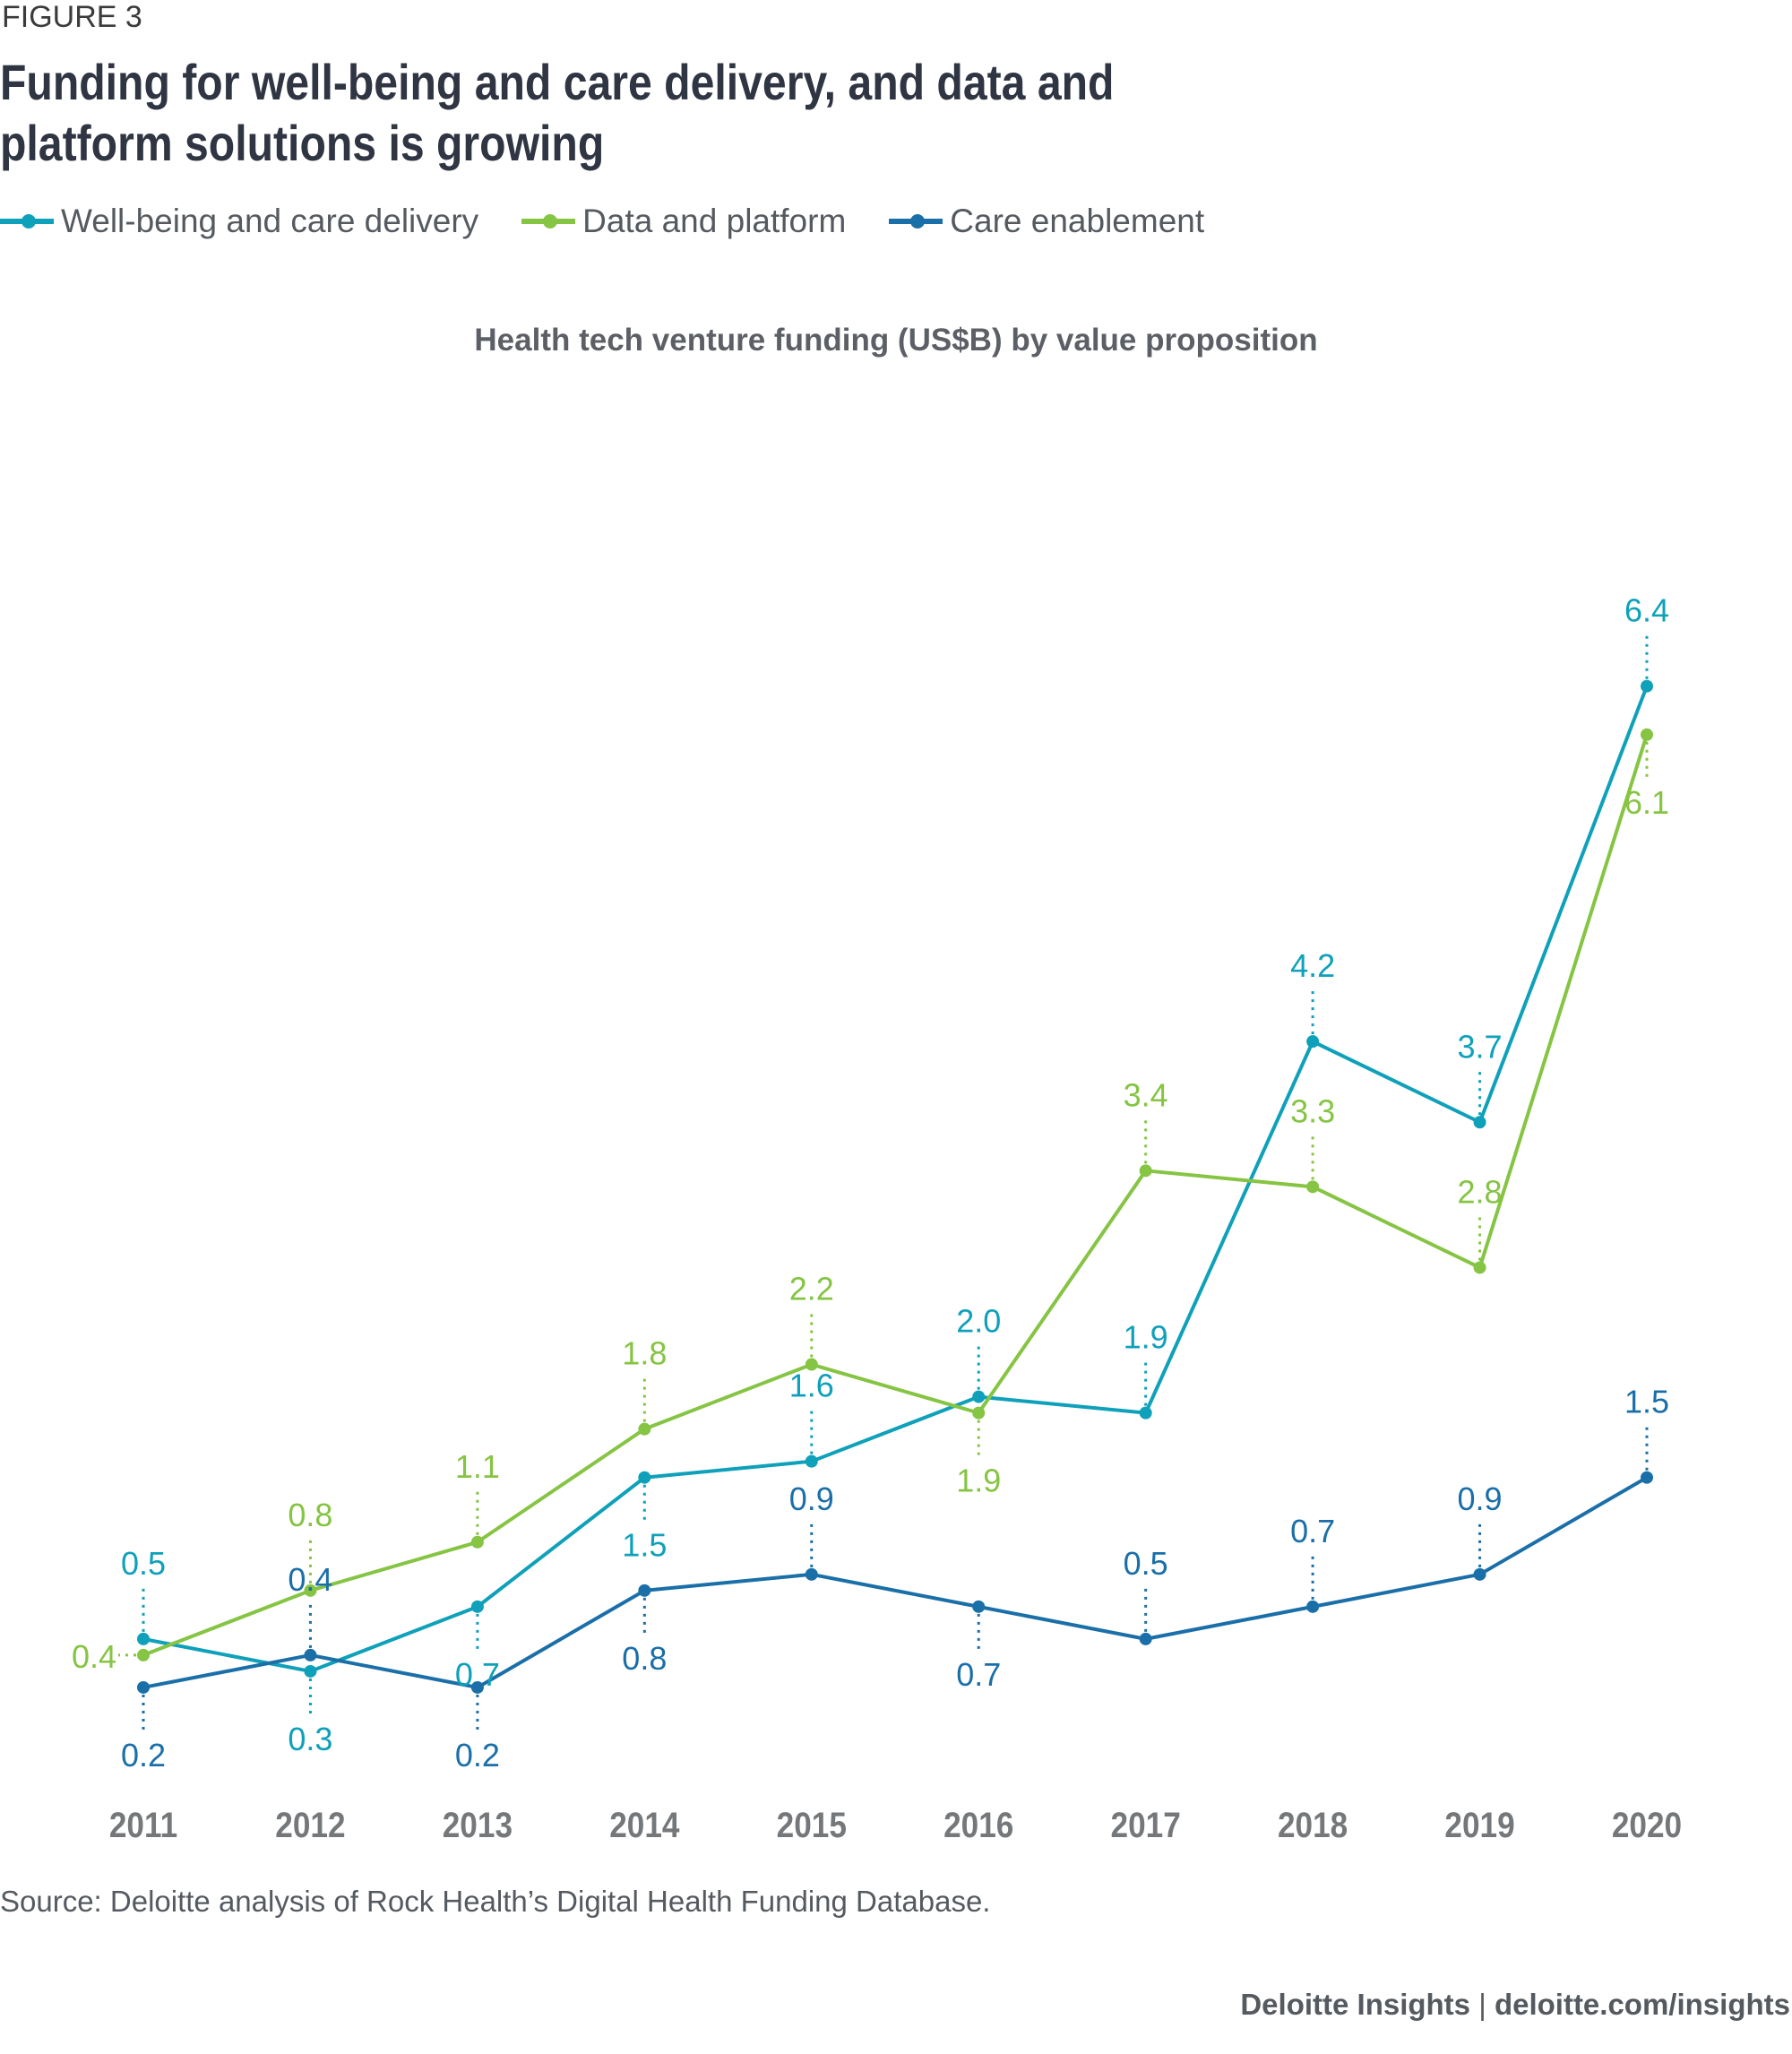 This screenshot has width=1792, height=2054. I want to click on data-label: 6.1, so click(1646, 802).